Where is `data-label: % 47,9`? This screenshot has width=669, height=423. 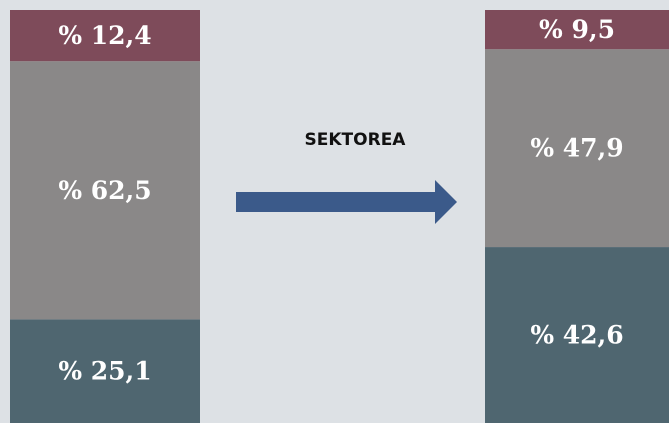
data-label: % 47,9 is located at coordinates (576, 148).